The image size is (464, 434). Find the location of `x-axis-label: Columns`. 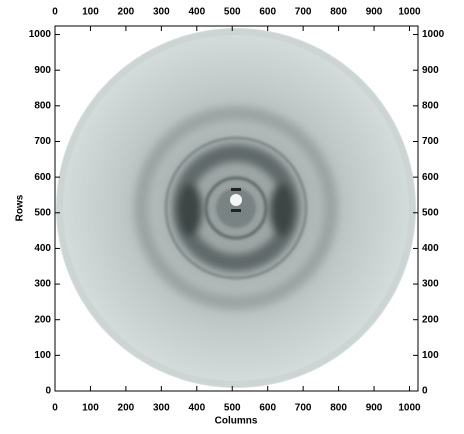

x-axis-label: Columns is located at coordinates (236, 421).